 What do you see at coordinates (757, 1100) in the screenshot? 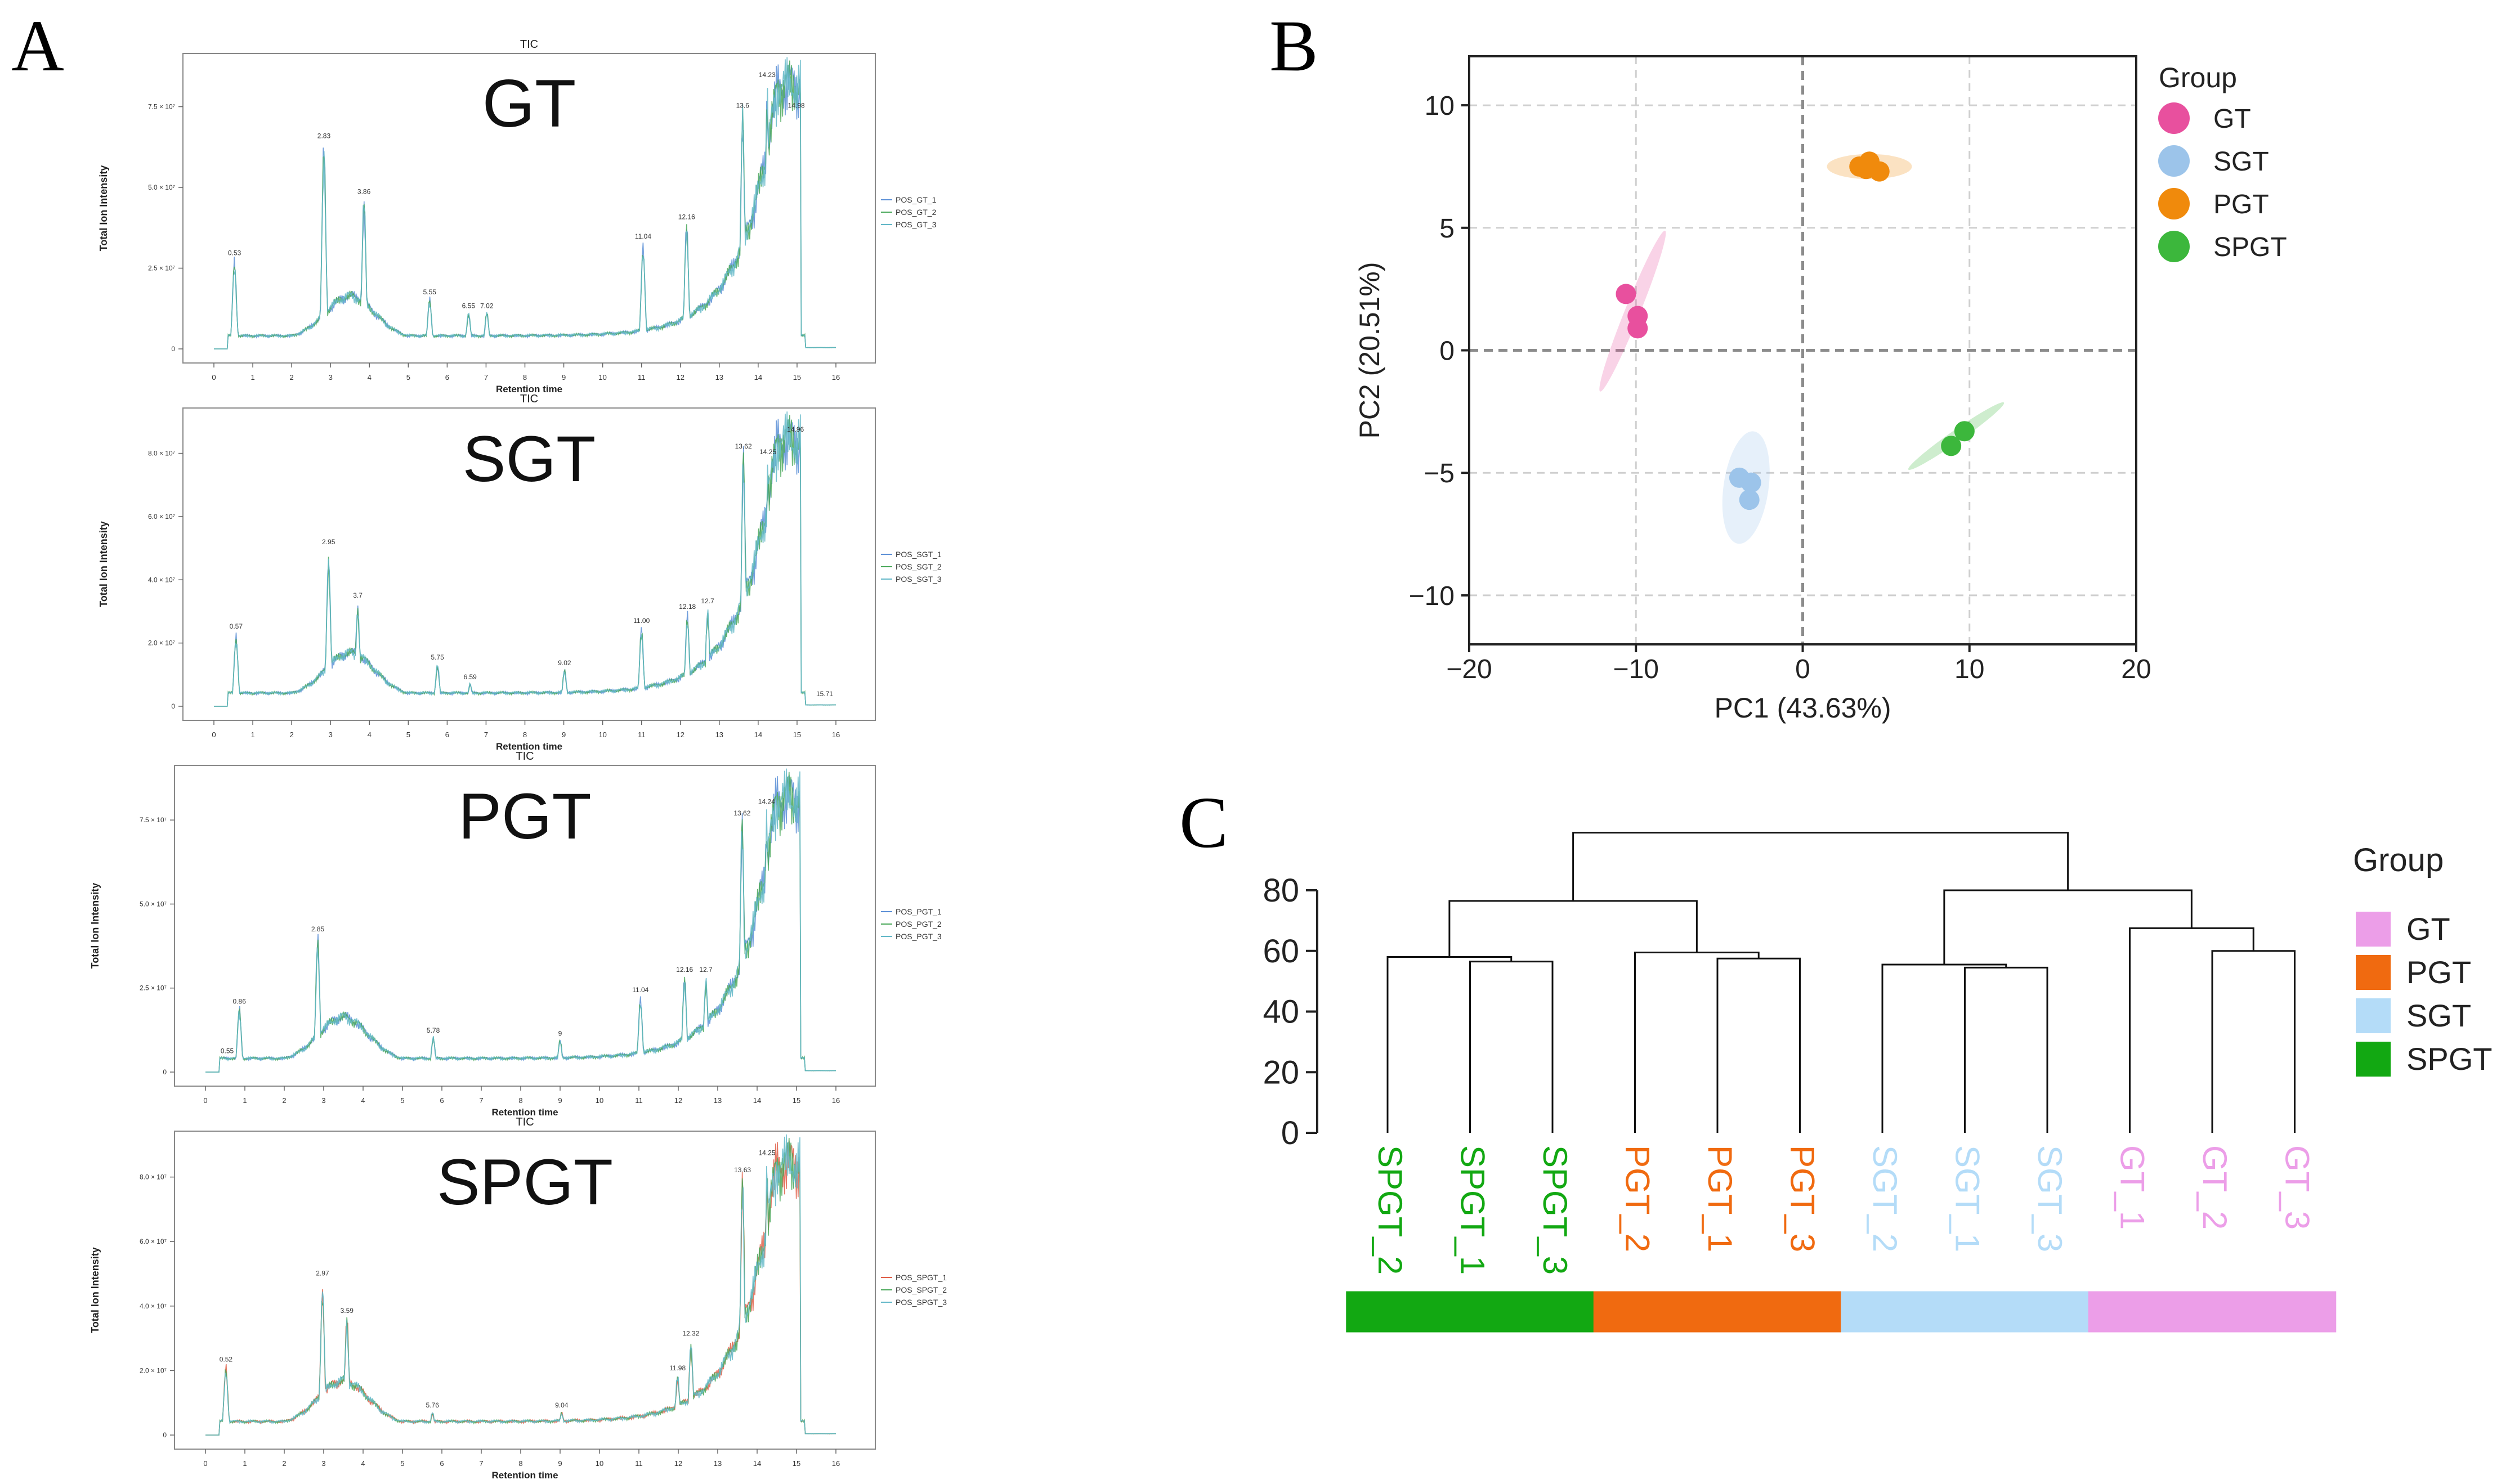
I see `x-tick-label: 14` at bounding box center [757, 1100].